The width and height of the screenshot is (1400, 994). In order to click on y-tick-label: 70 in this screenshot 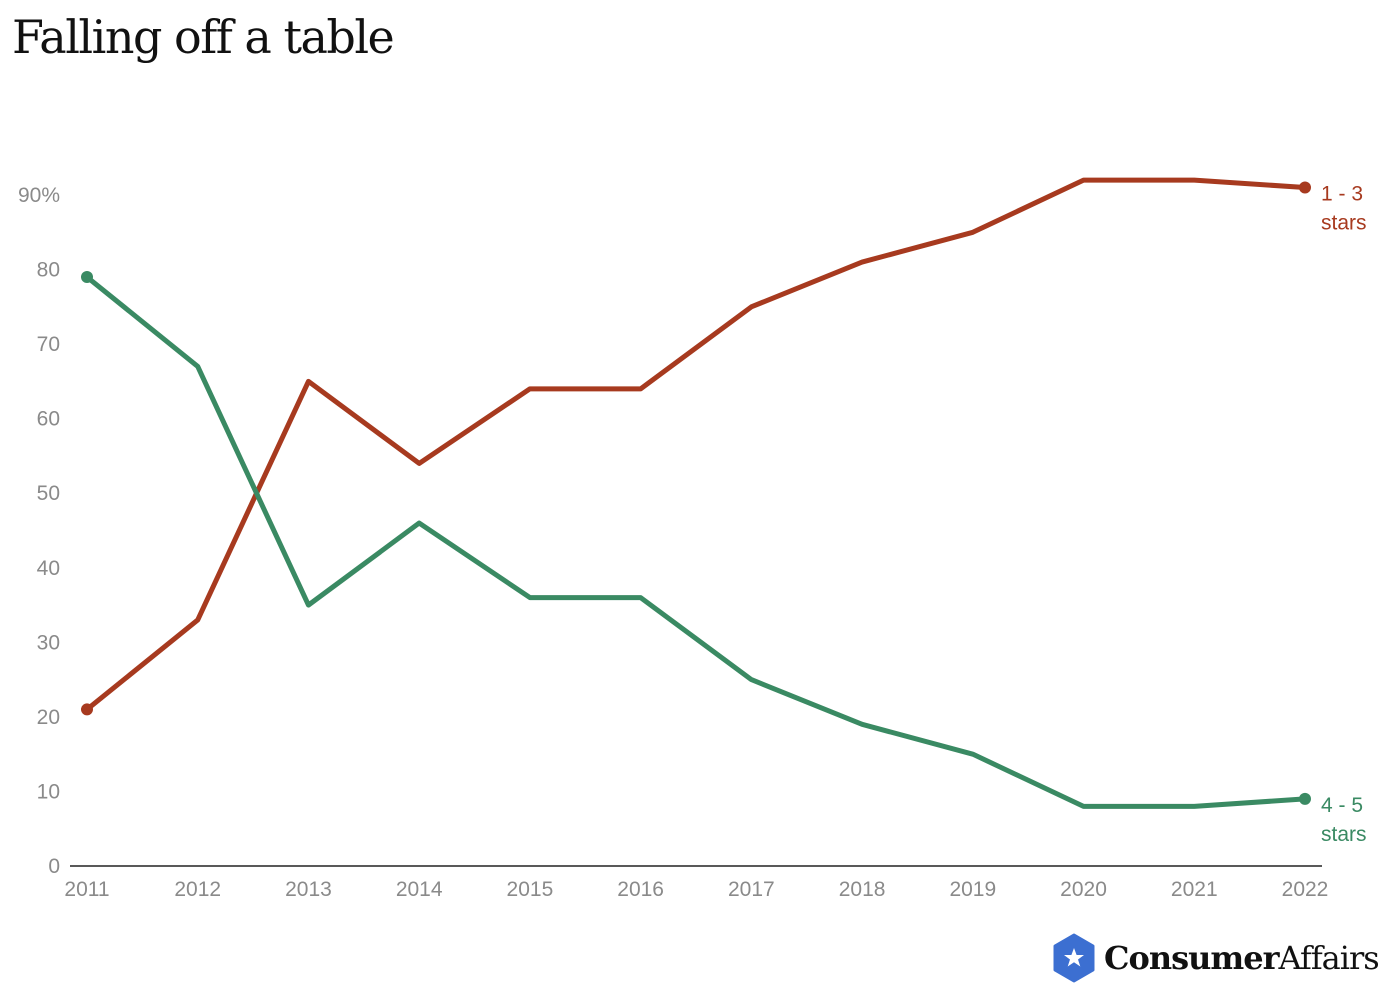, I will do `click(48, 344)`.